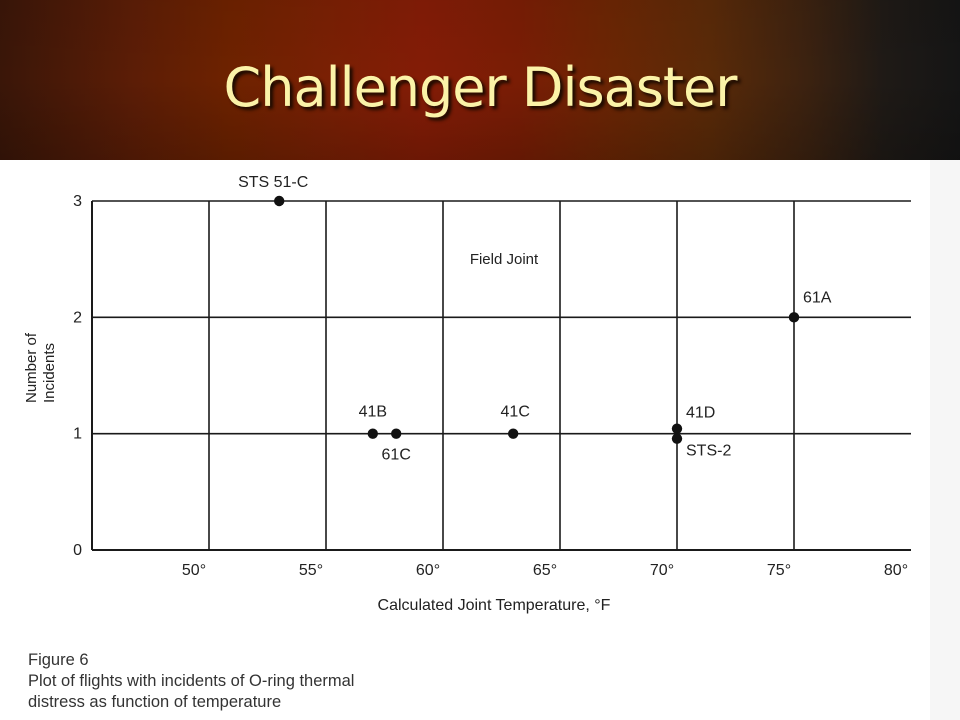 The width and height of the screenshot is (960, 720). What do you see at coordinates (396, 455) in the screenshot?
I see `data-point-label: 61C` at bounding box center [396, 455].